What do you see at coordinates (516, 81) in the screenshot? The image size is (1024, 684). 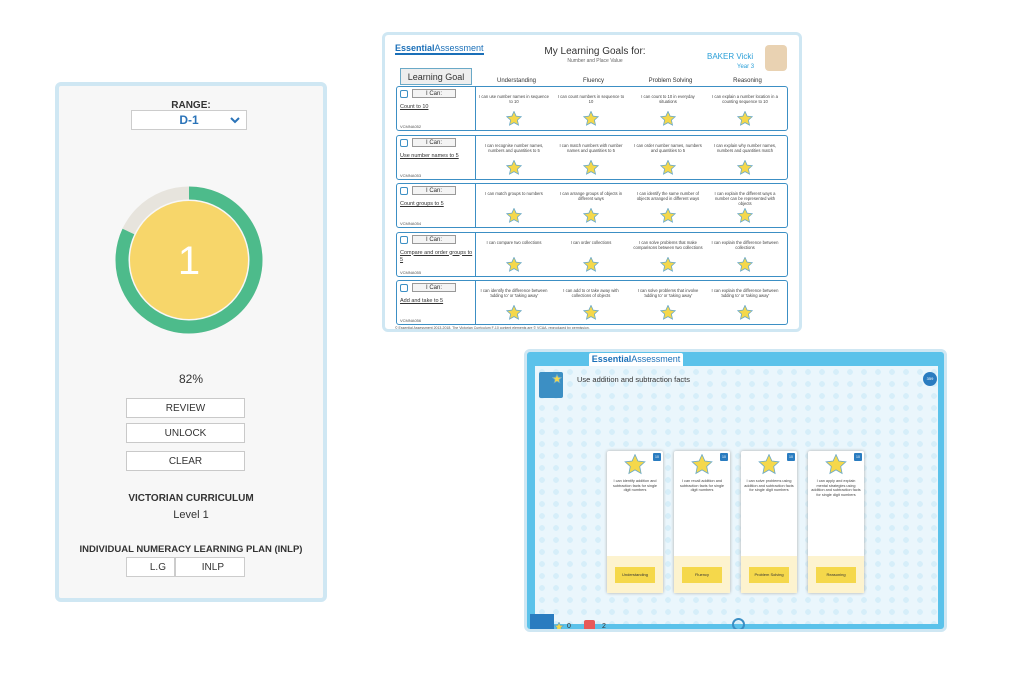 I see `column-header: Understanding` at bounding box center [516, 81].